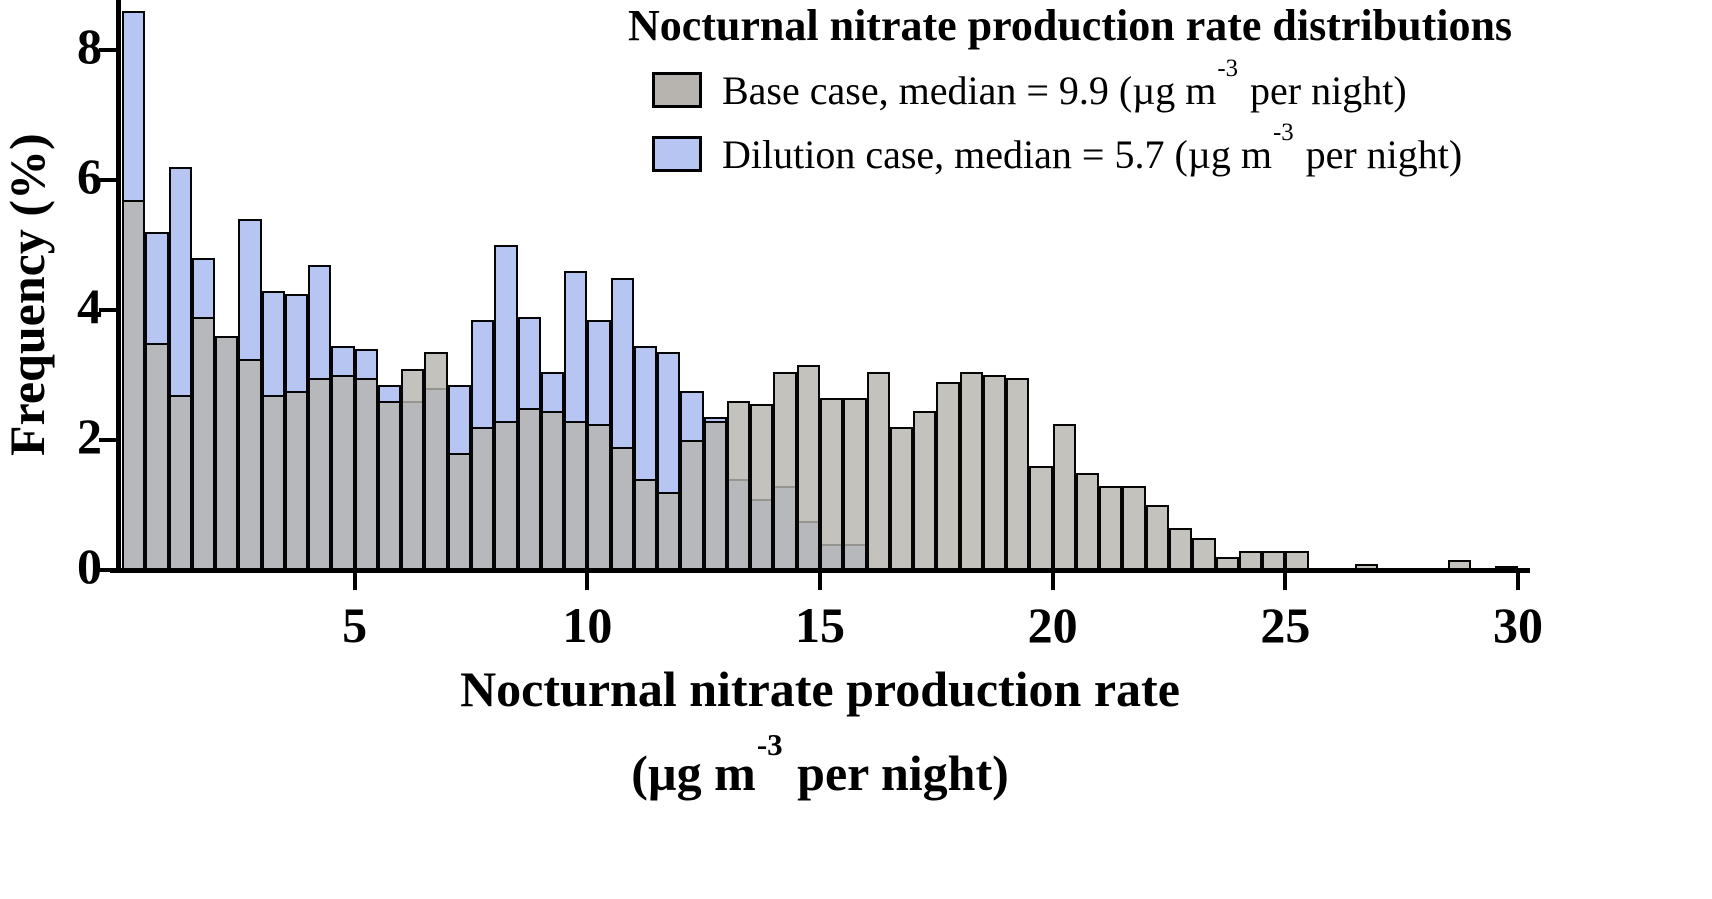  What do you see at coordinates (89, 566) in the screenshot?
I see `y-tick-label: 0` at bounding box center [89, 566].